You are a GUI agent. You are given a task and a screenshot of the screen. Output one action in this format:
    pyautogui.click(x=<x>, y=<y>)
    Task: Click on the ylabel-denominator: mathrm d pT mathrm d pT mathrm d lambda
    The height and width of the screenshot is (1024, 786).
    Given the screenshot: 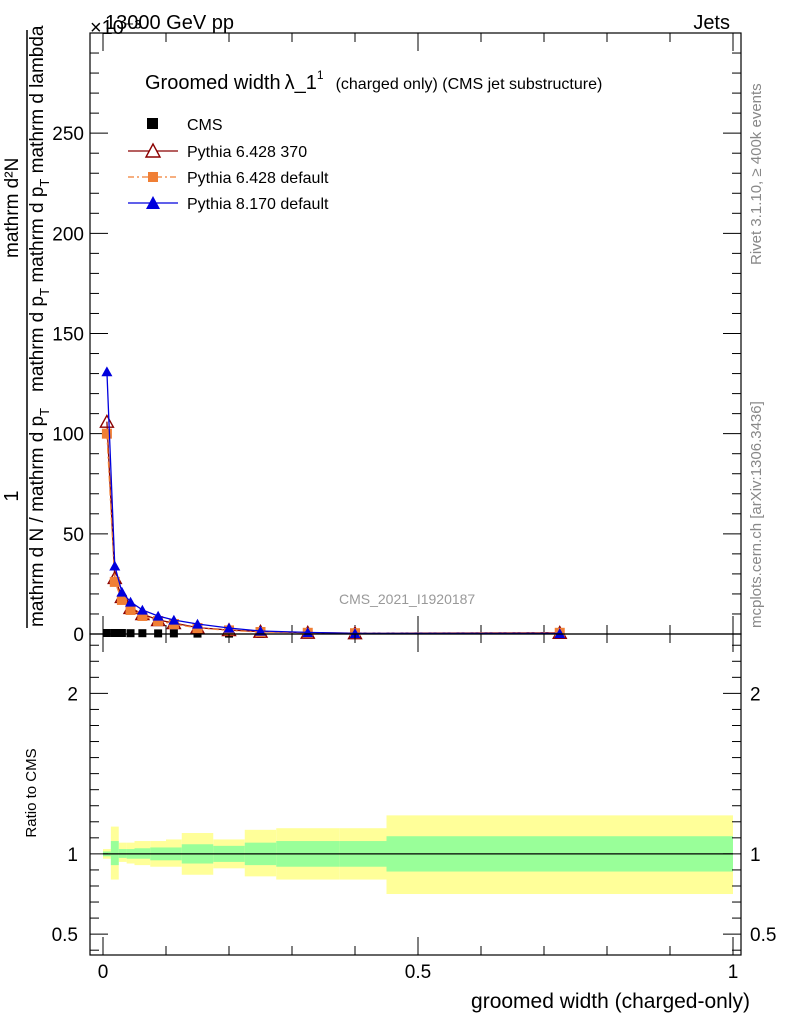 What is the action you would take?
    pyautogui.click(x=39, y=208)
    